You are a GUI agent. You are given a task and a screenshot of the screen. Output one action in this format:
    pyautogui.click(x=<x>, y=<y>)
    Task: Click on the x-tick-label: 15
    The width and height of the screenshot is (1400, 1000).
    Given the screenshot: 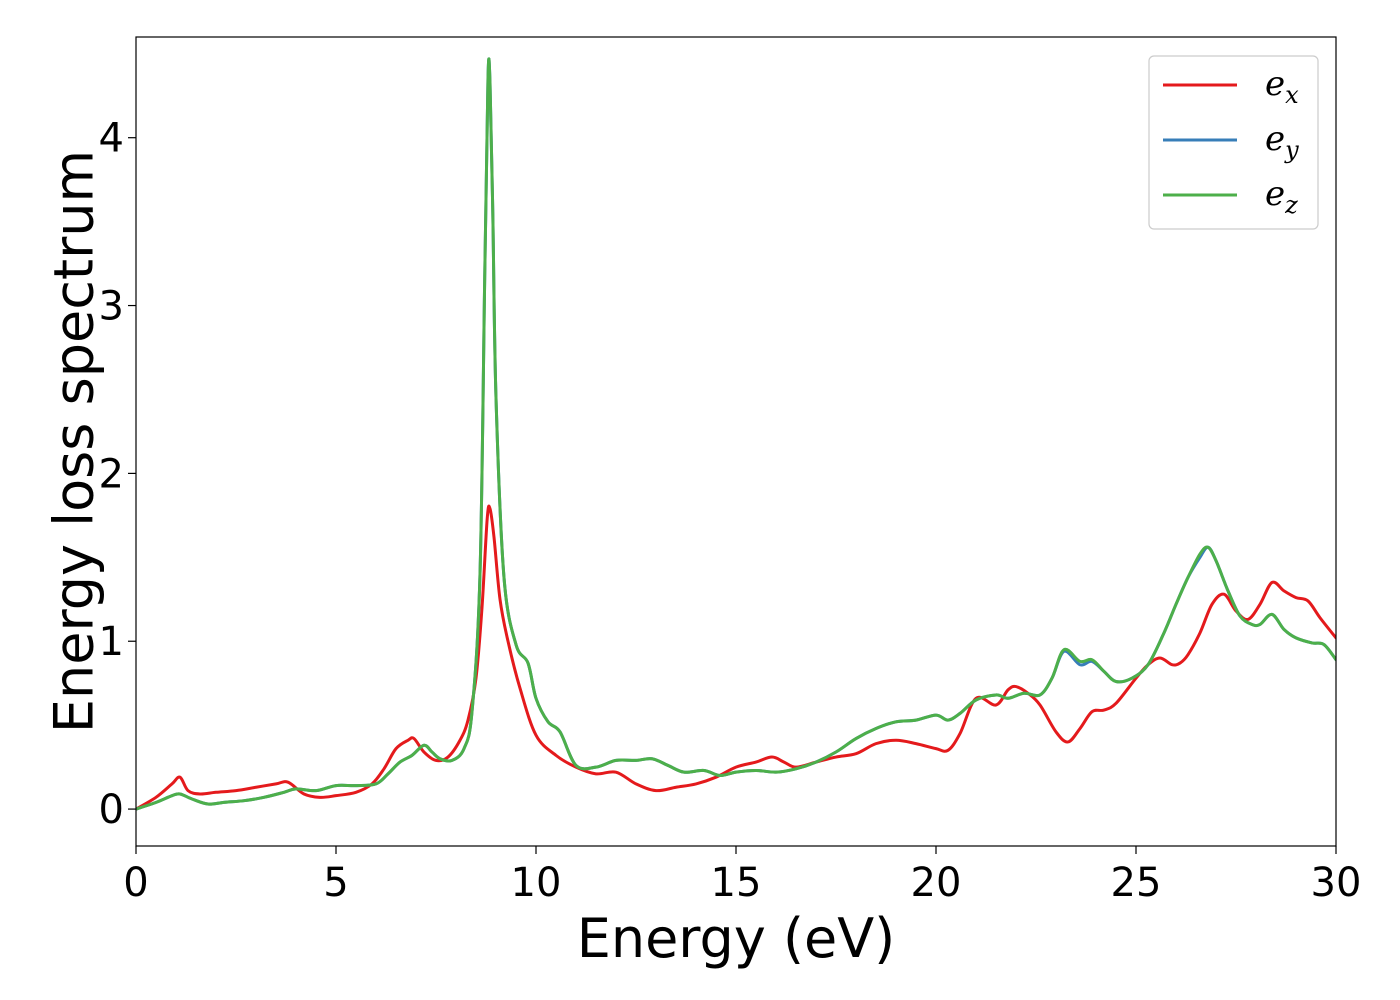 What is the action you would take?
    pyautogui.click(x=736, y=883)
    